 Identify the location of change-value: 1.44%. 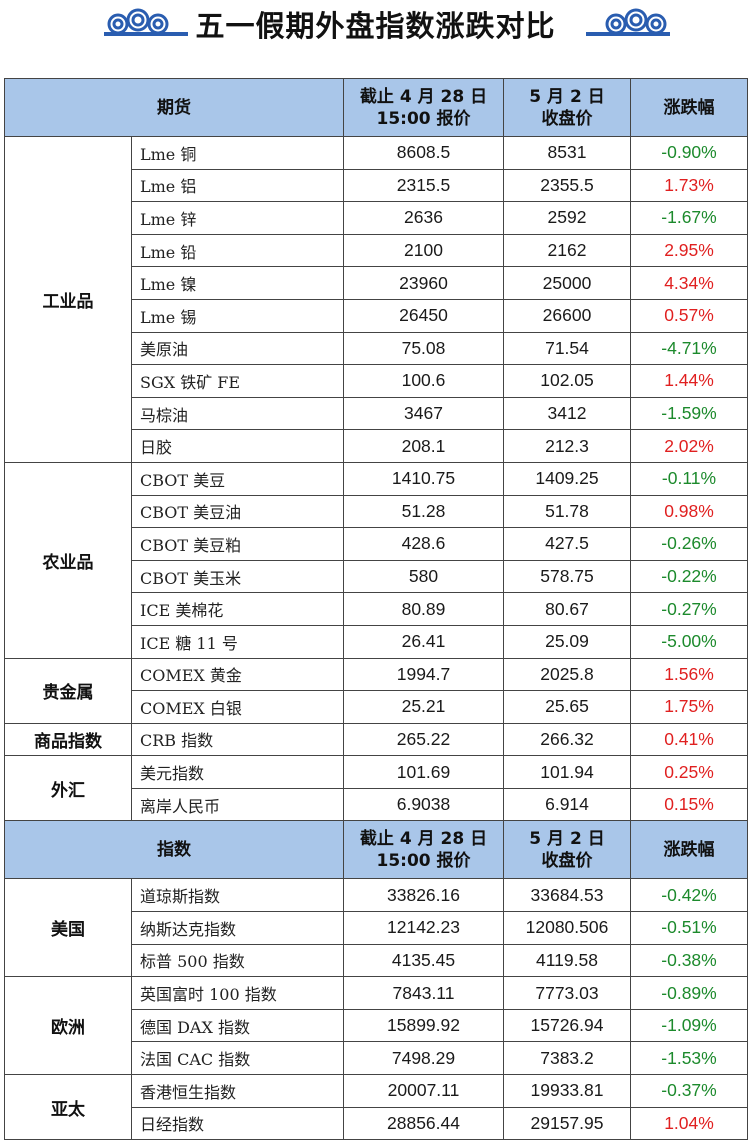
(689, 381).